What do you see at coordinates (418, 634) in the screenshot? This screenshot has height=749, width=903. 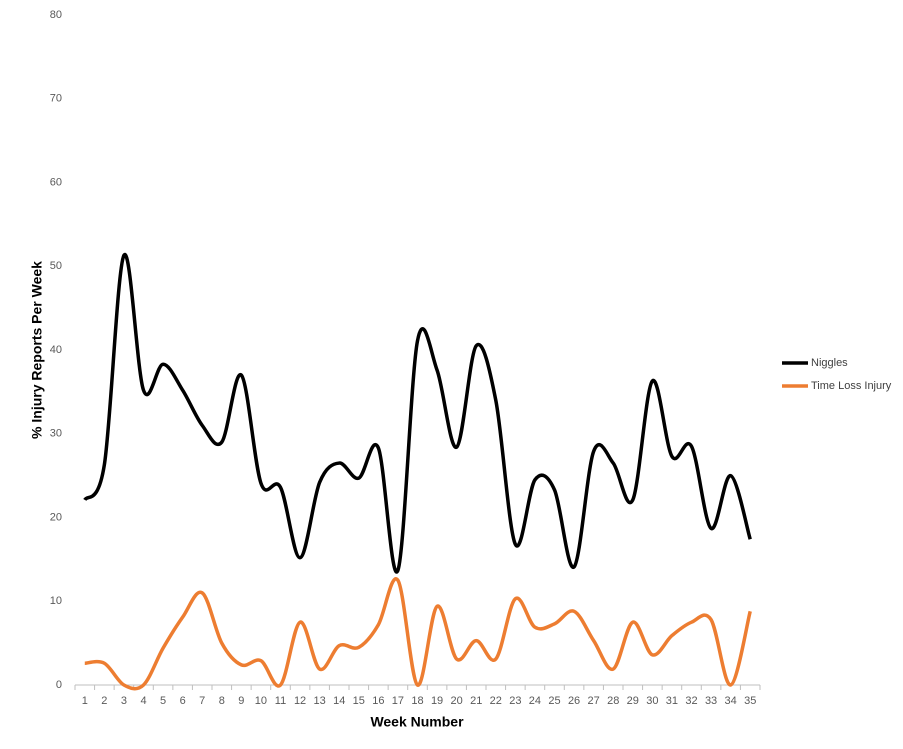 I see `series-line` at bounding box center [418, 634].